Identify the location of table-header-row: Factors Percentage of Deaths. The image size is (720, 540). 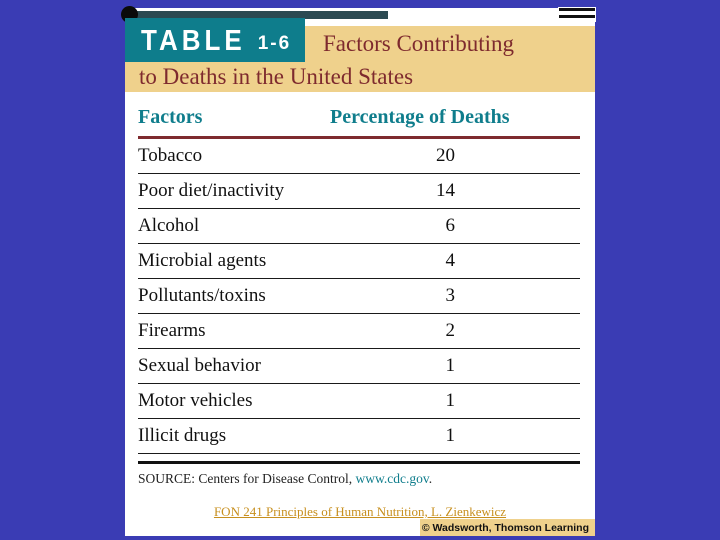
(359, 122).